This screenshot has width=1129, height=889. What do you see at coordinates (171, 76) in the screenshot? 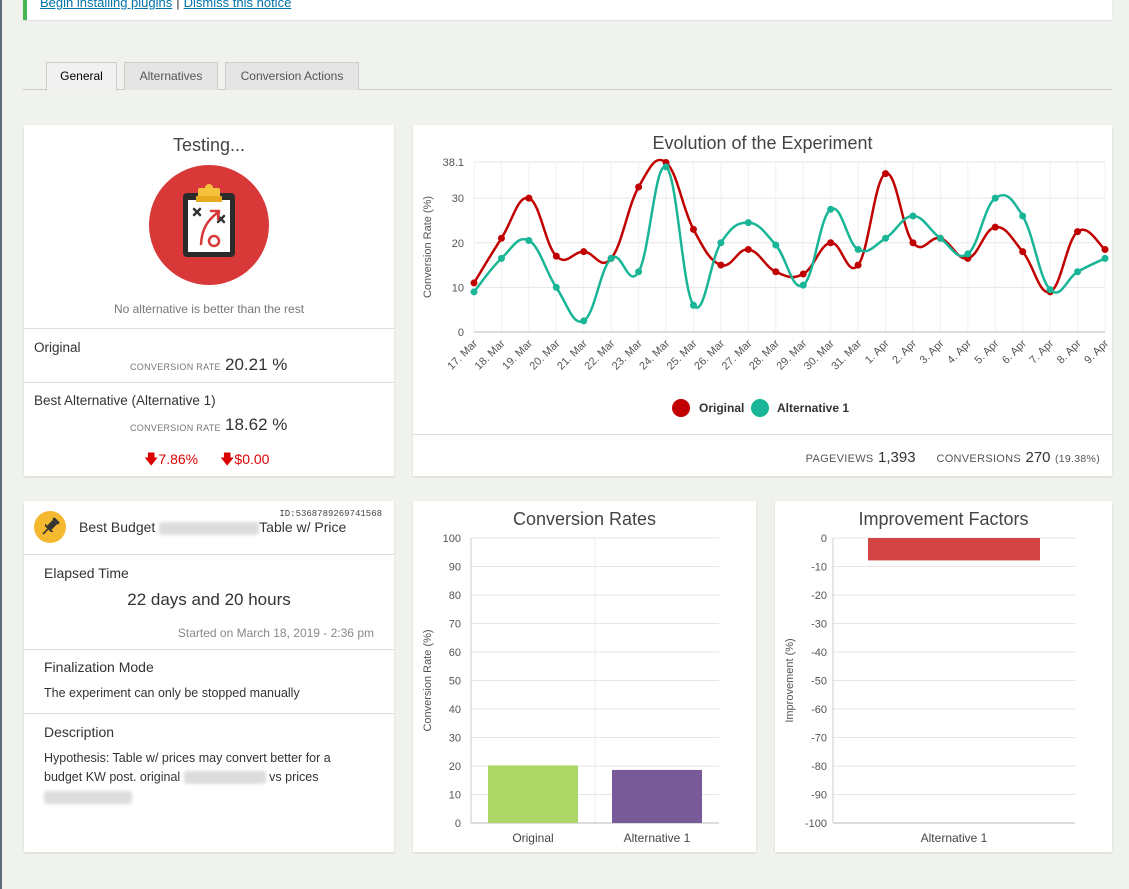
I see `tab-alternatives: Alternatives` at bounding box center [171, 76].